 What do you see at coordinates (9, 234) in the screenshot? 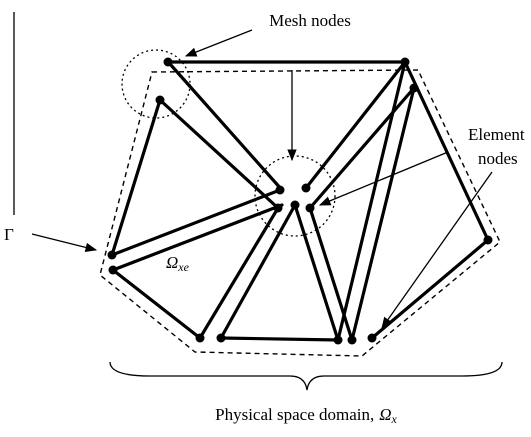
I see `label-boundary: Γ` at bounding box center [9, 234].